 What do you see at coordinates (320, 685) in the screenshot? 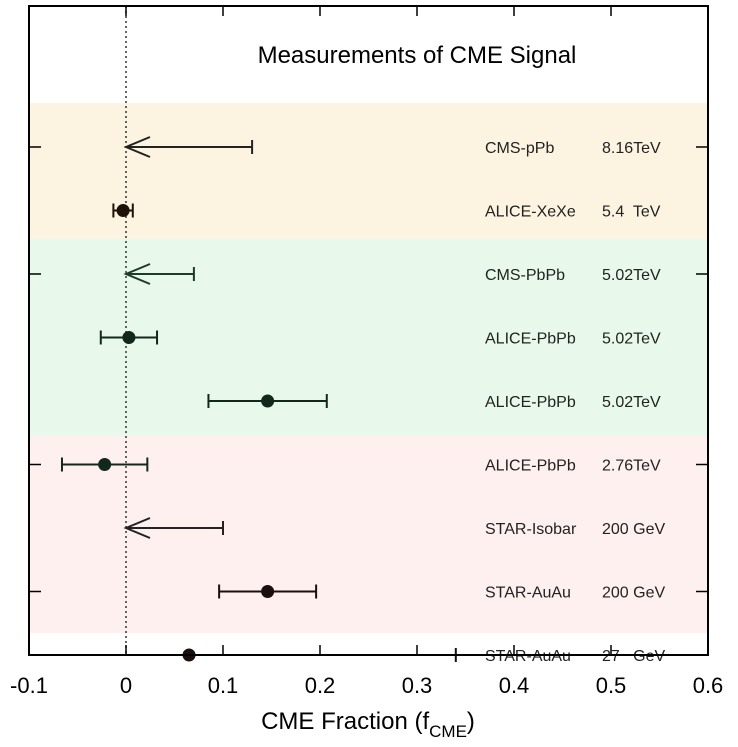
I see `x-tick-label-3: 0.2` at bounding box center [320, 685].